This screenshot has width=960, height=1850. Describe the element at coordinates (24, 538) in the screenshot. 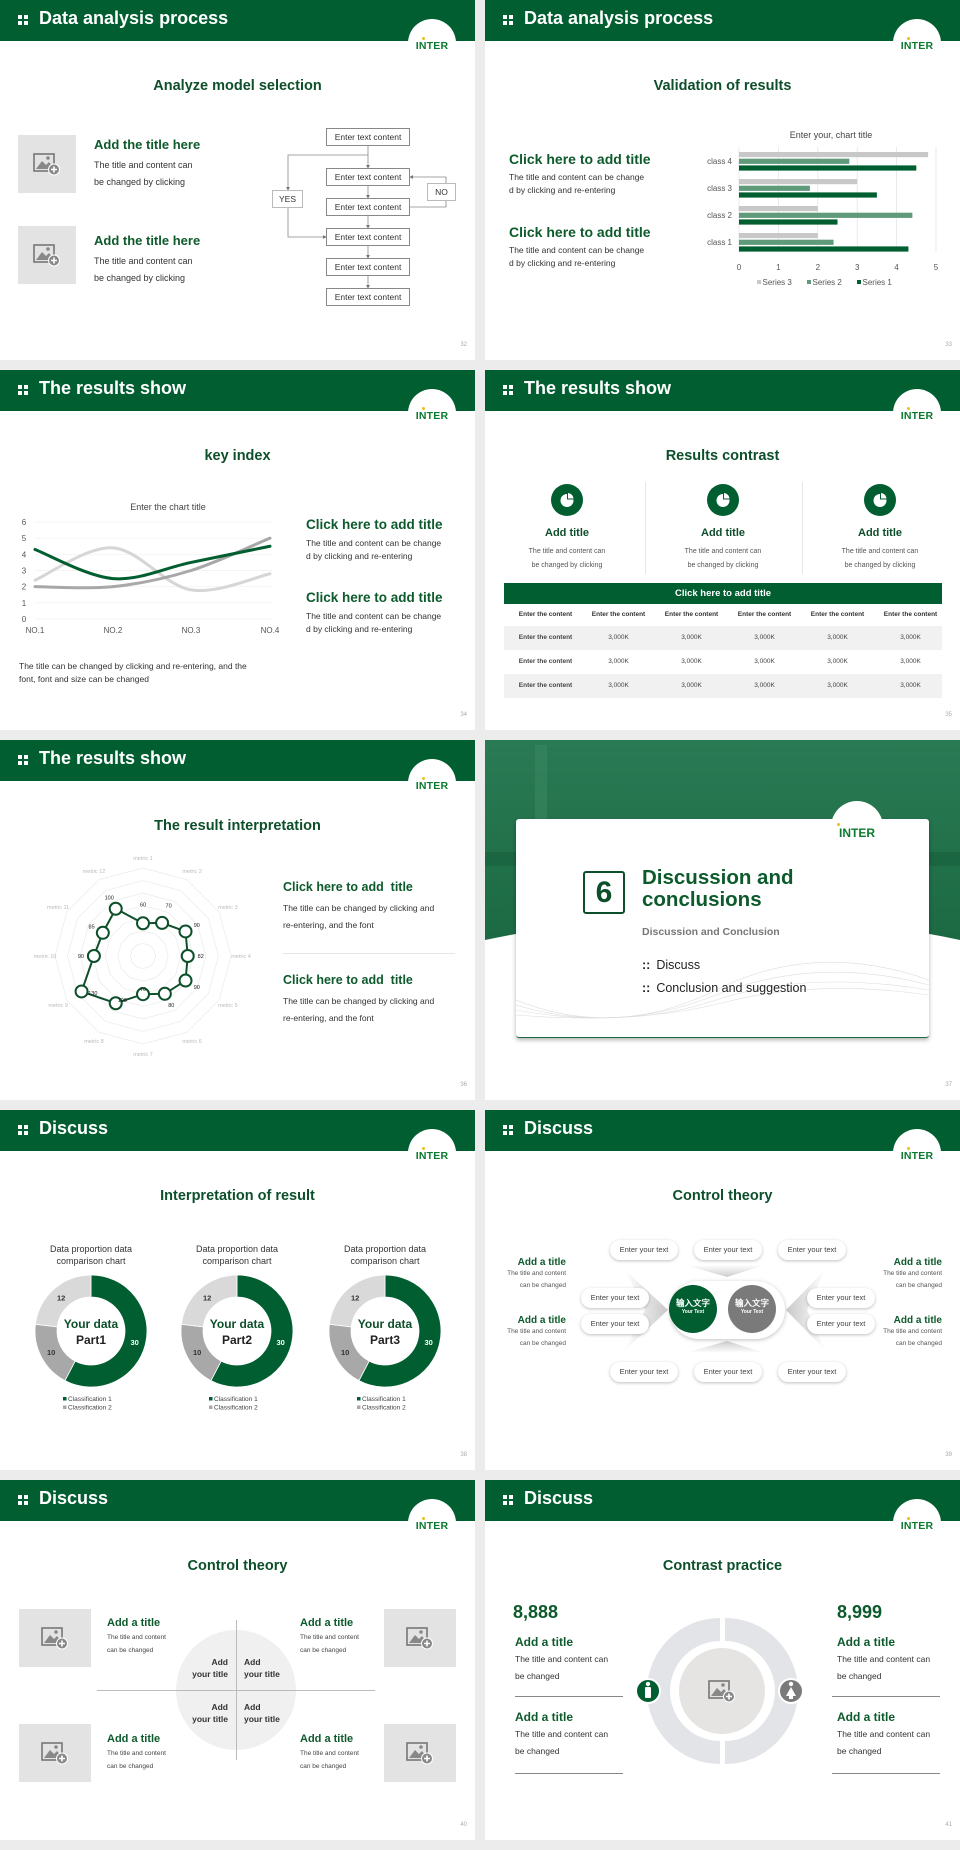

I see `y-tick-label: 5` at that location.